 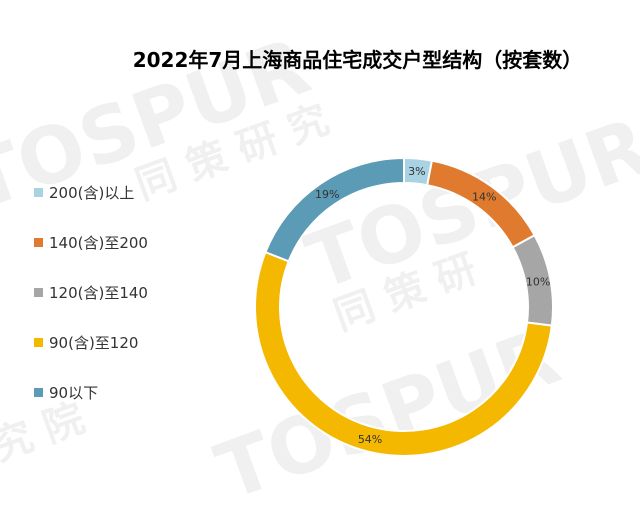 What do you see at coordinates (98, 243) in the screenshot?
I see `legend-label: 140(含)至200` at bounding box center [98, 243].